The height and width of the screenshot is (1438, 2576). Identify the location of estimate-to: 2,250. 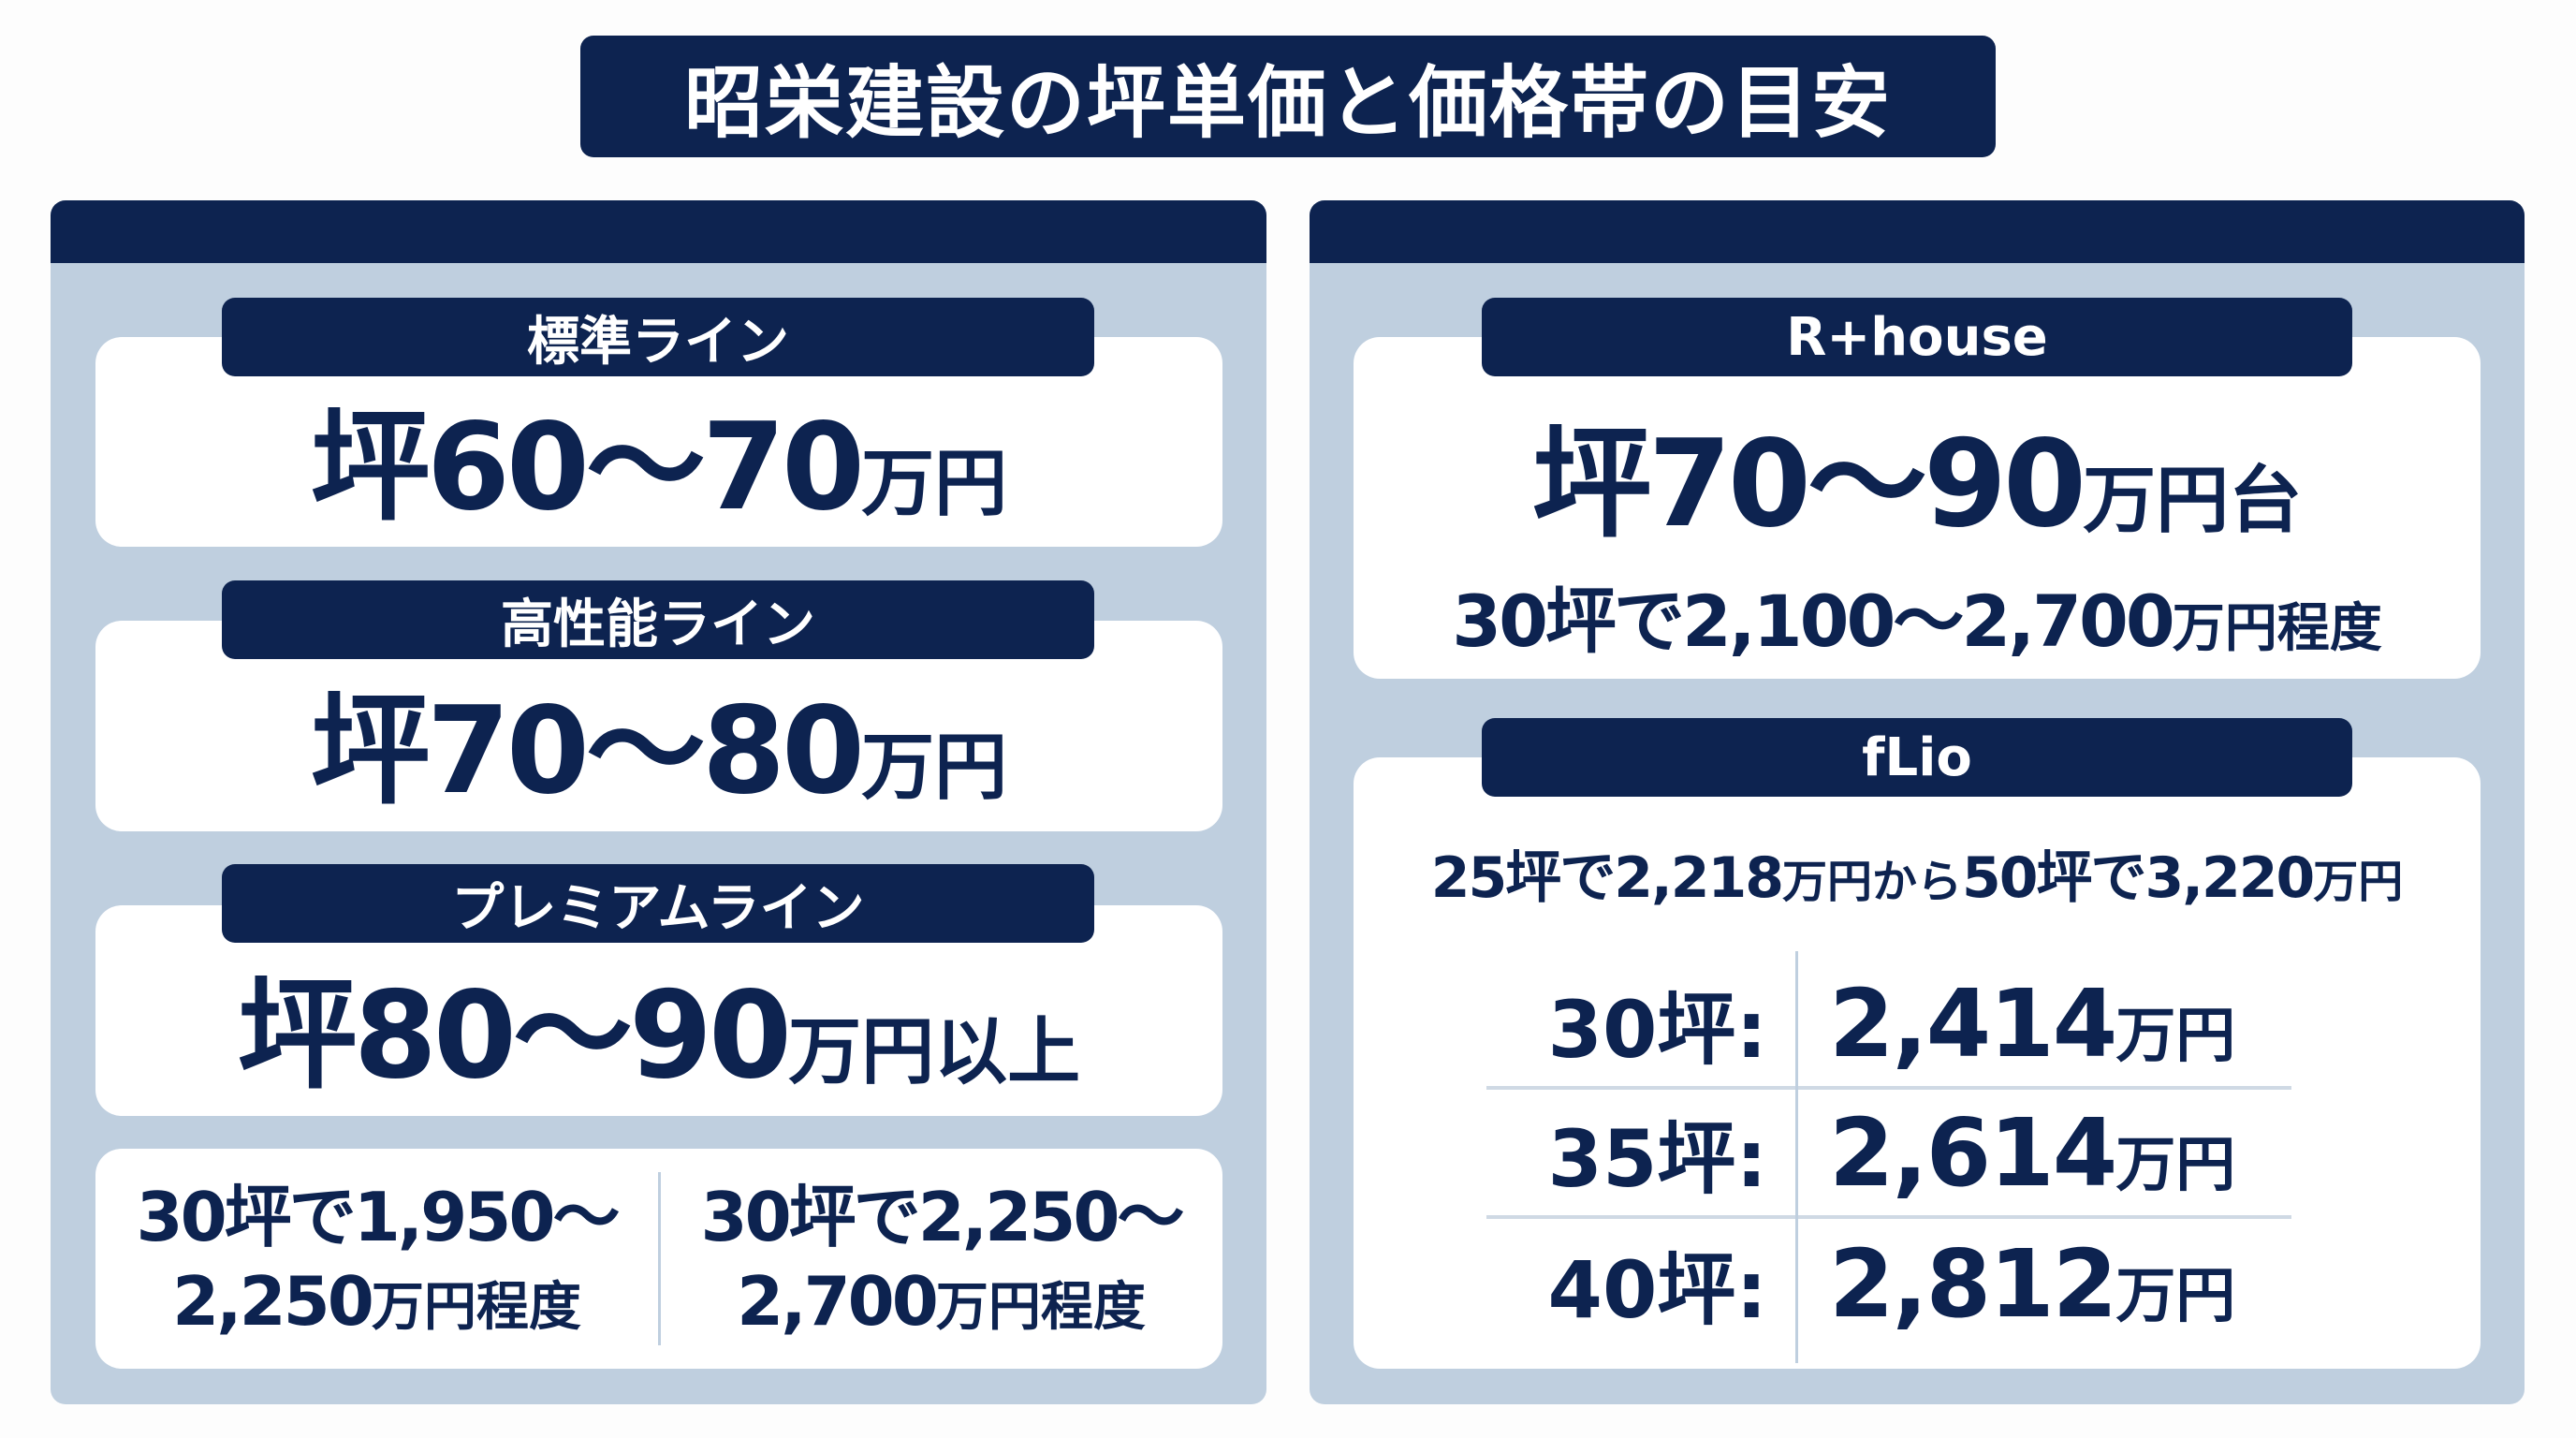
(273, 1301).